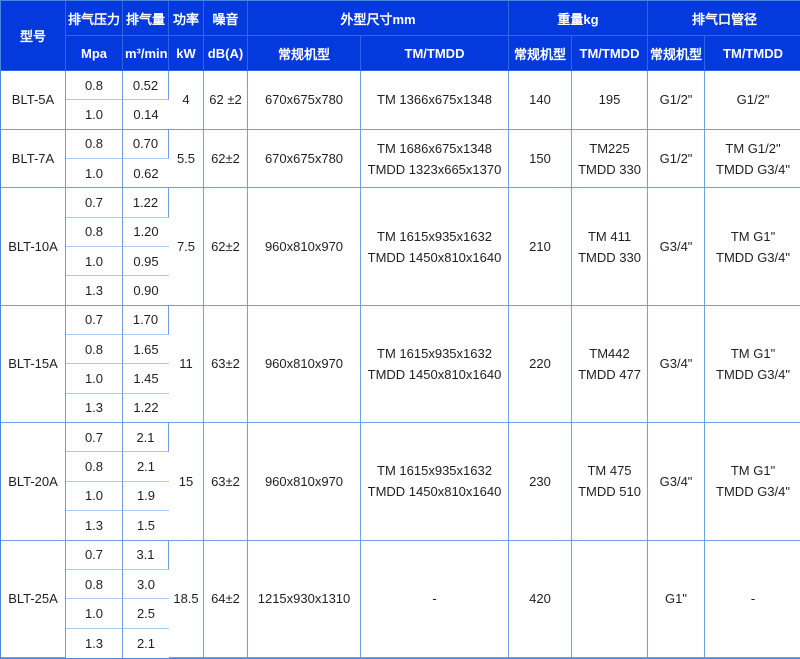 This screenshot has width=800, height=659. Describe the element at coordinates (146, 115) in the screenshot. I see `displacement-cell: 0.14` at that location.